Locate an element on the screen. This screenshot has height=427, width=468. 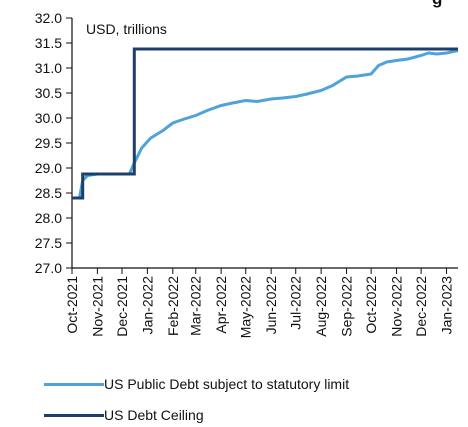
x-tick-label: Jun-2022 is located at coordinates (271, 305).